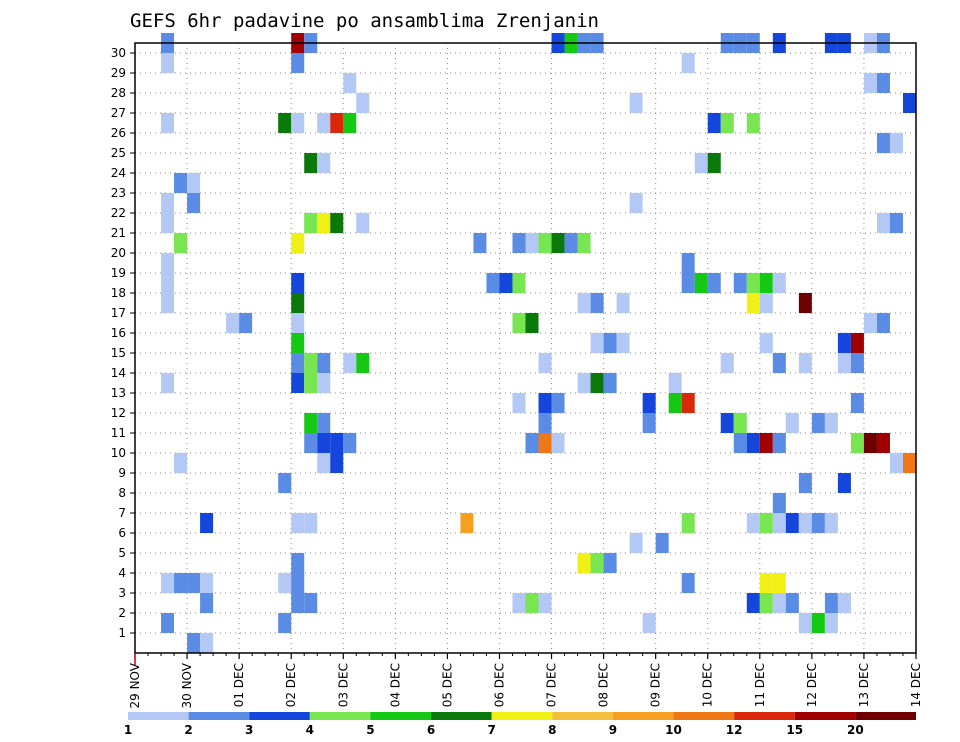 The image size is (960, 742). Describe the element at coordinates (118, 233) in the screenshot. I see `y-tick-label: 21` at that location.